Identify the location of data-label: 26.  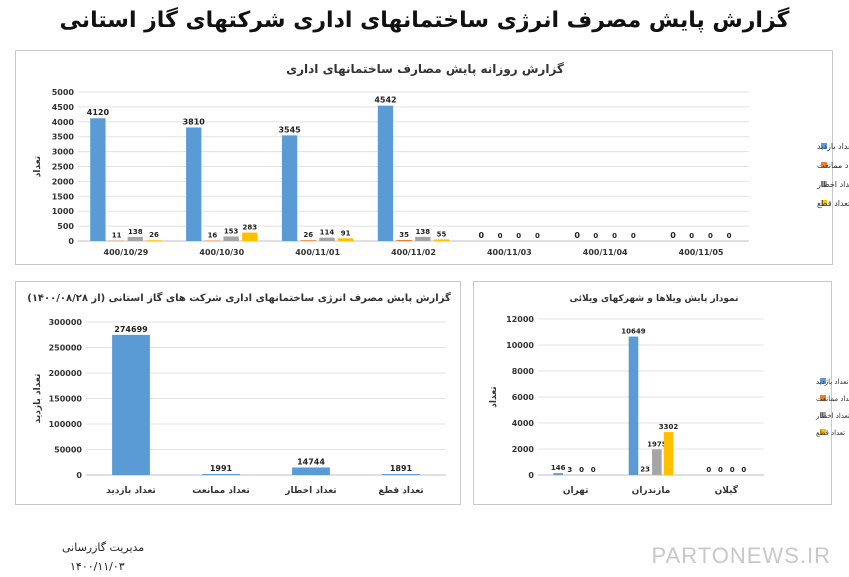
(154, 235).